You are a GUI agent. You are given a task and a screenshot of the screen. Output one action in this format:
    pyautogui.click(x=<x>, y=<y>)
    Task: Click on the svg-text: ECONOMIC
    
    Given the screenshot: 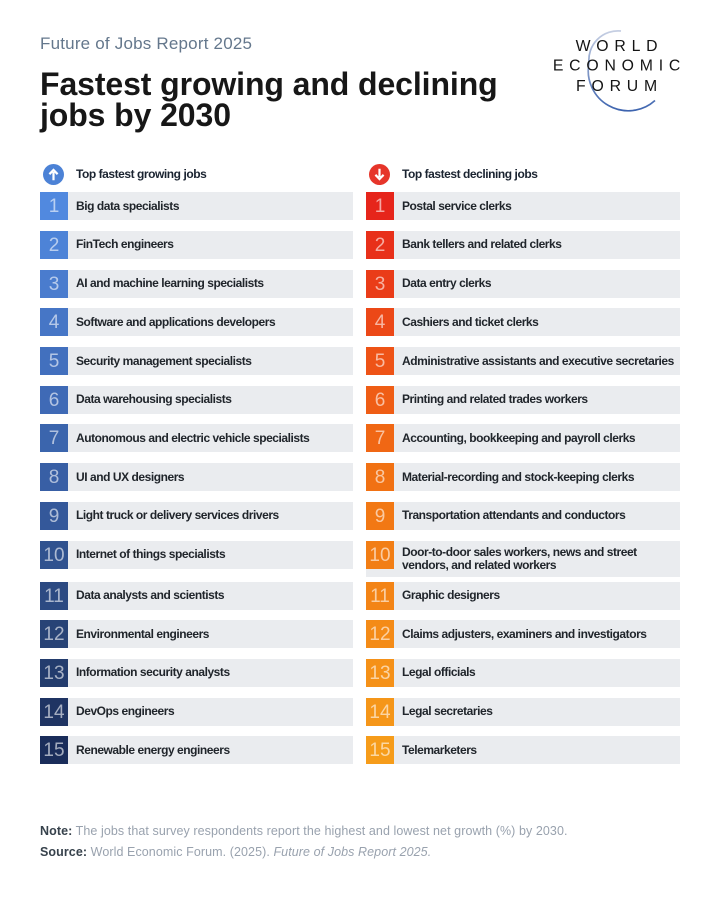 What is the action you would take?
    pyautogui.click(x=619, y=66)
    